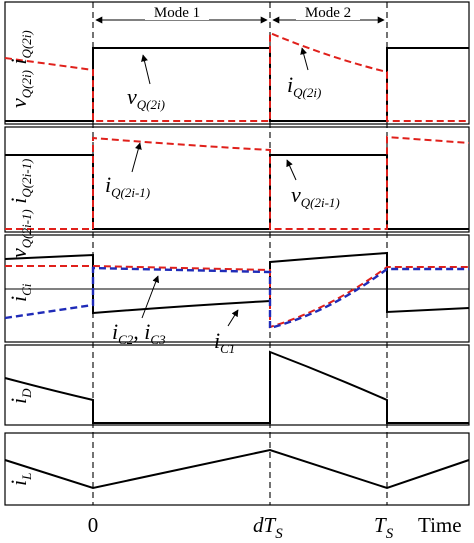 The image size is (474, 543). What do you see at coordinates (139, 333) in the screenshot?
I see `ic2ic3-annotation: iC2, iC3` at bounding box center [139, 333].